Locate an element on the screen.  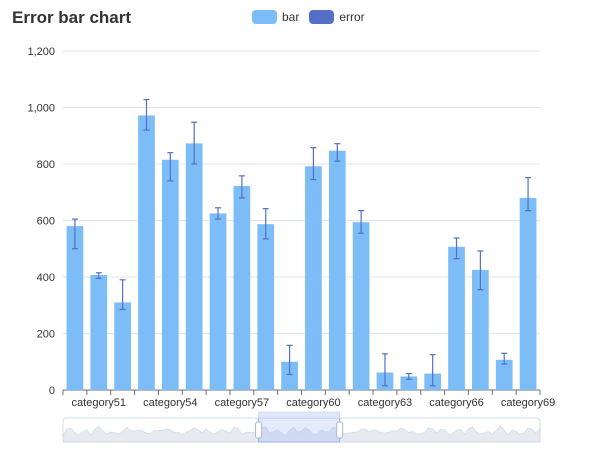
x-tick-label: category69 is located at coordinates (528, 403).